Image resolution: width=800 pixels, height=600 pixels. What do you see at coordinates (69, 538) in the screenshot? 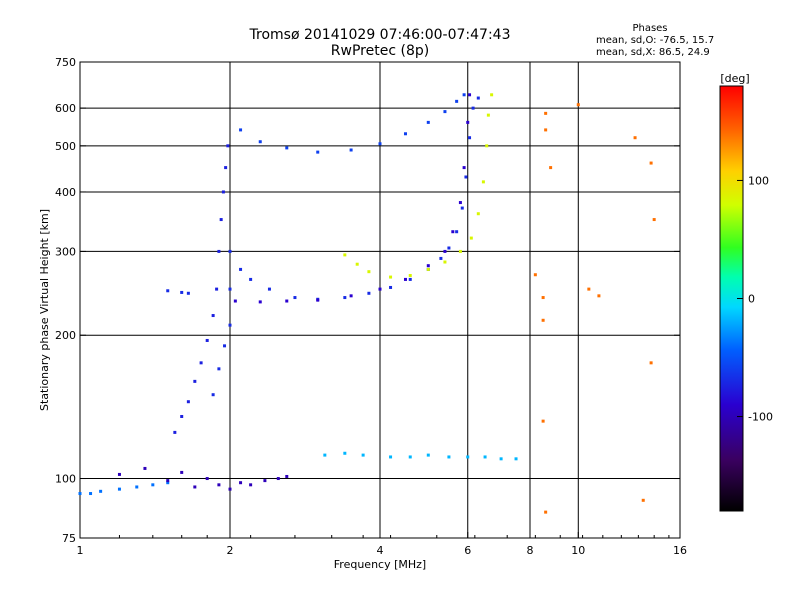
I see `y-tick-label: 75` at bounding box center [69, 538].